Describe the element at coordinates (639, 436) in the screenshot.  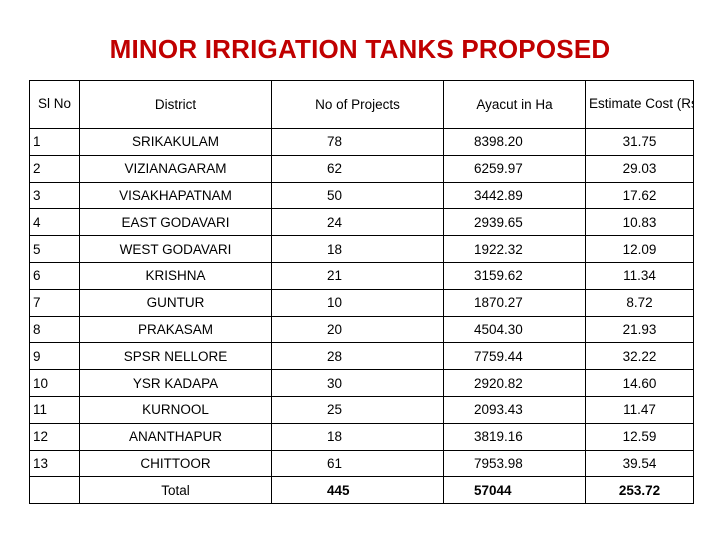
I see `cell-estimate-cost: 12.59` at that location.